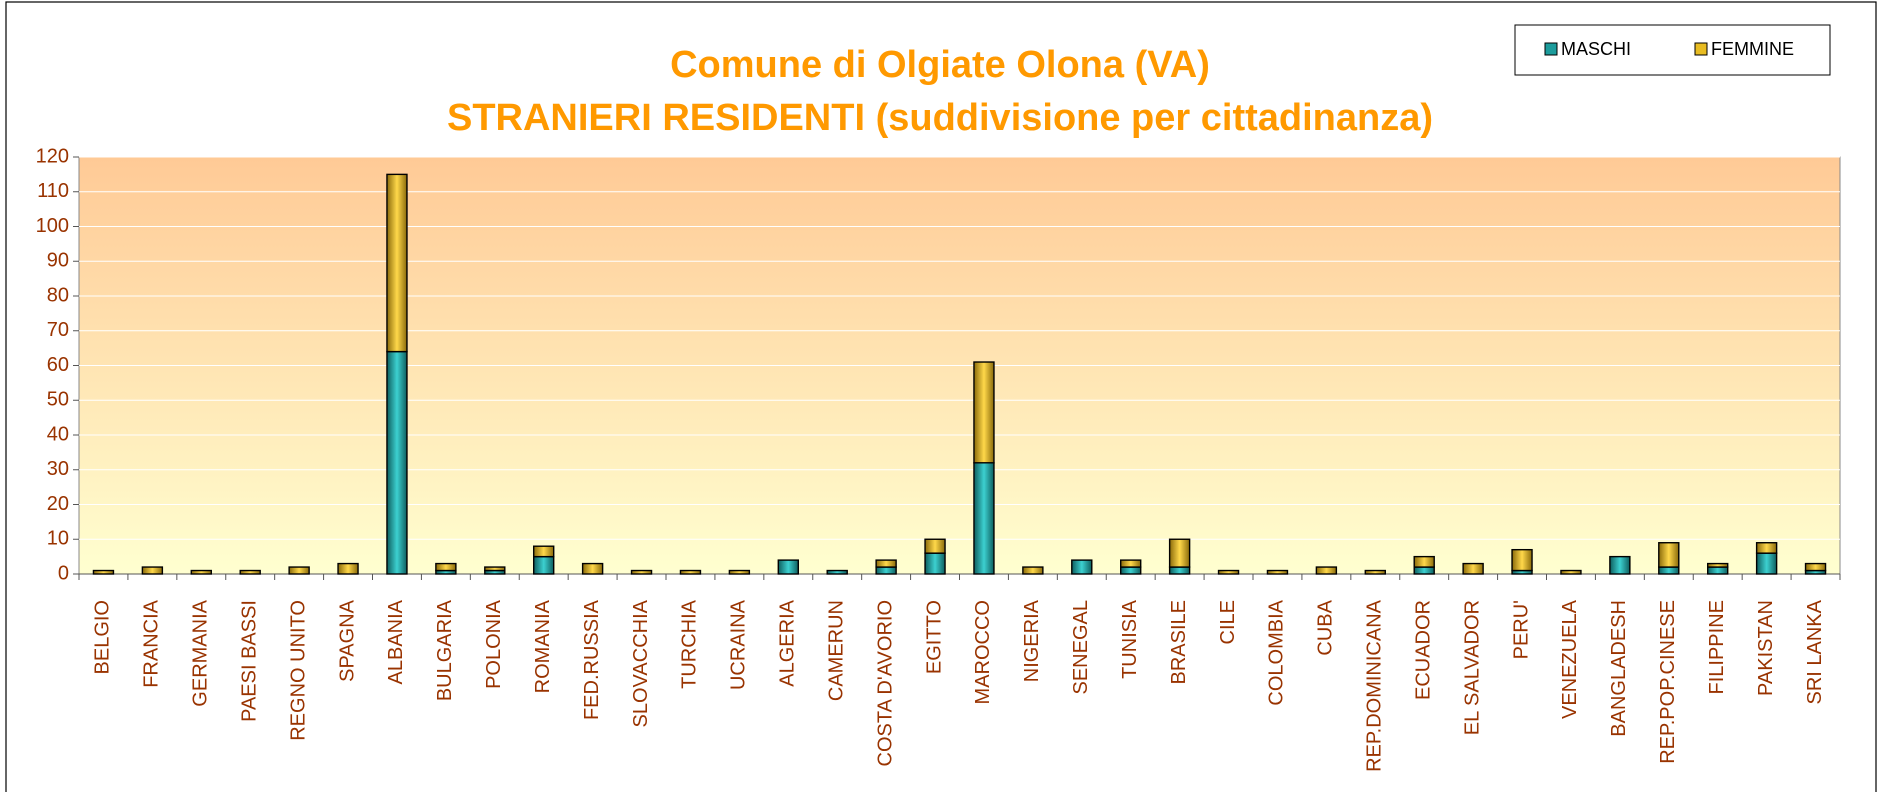  I want to click on x-tick-label: PAESI BASSI, so click(249, 661).